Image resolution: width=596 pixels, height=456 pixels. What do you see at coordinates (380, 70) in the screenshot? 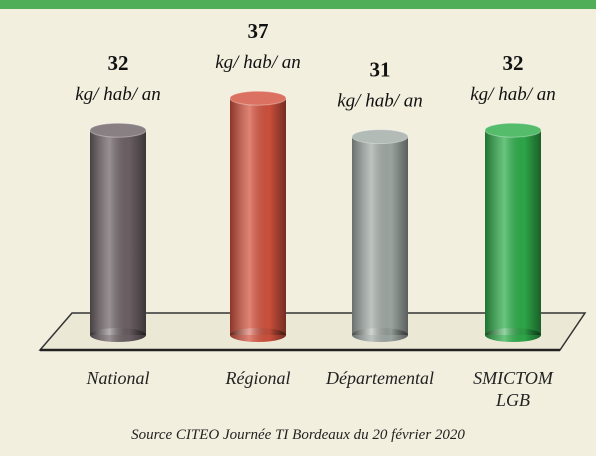
I see `value-label: 31` at bounding box center [380, 70].